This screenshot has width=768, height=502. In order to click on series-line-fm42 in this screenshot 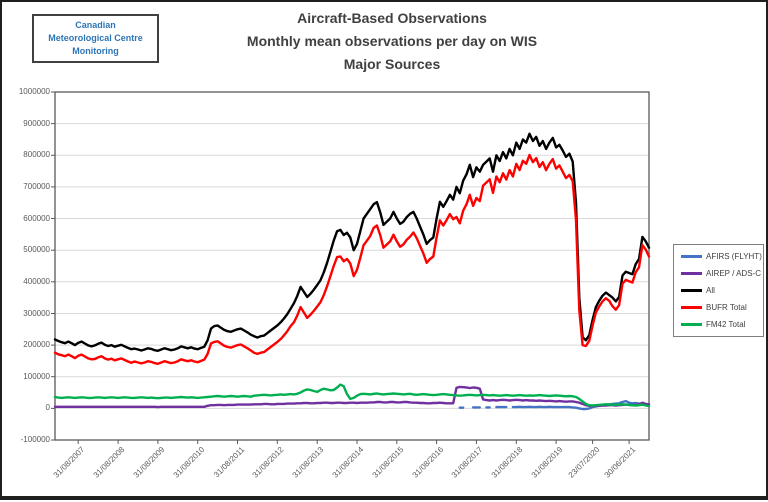, I will do `click(352, 395)`.